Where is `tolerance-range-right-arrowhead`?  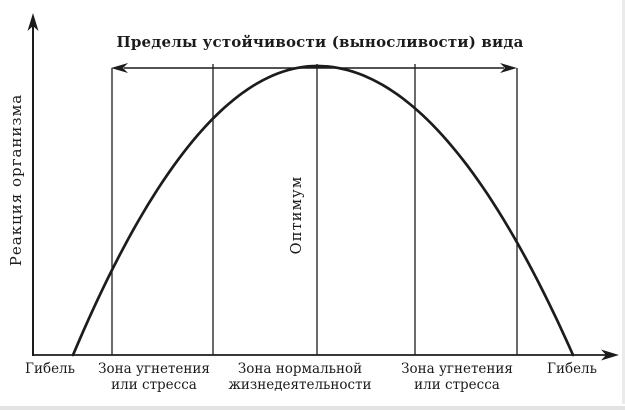 tolerance-range-right-arrowhead is located at coordinates (508, 68).